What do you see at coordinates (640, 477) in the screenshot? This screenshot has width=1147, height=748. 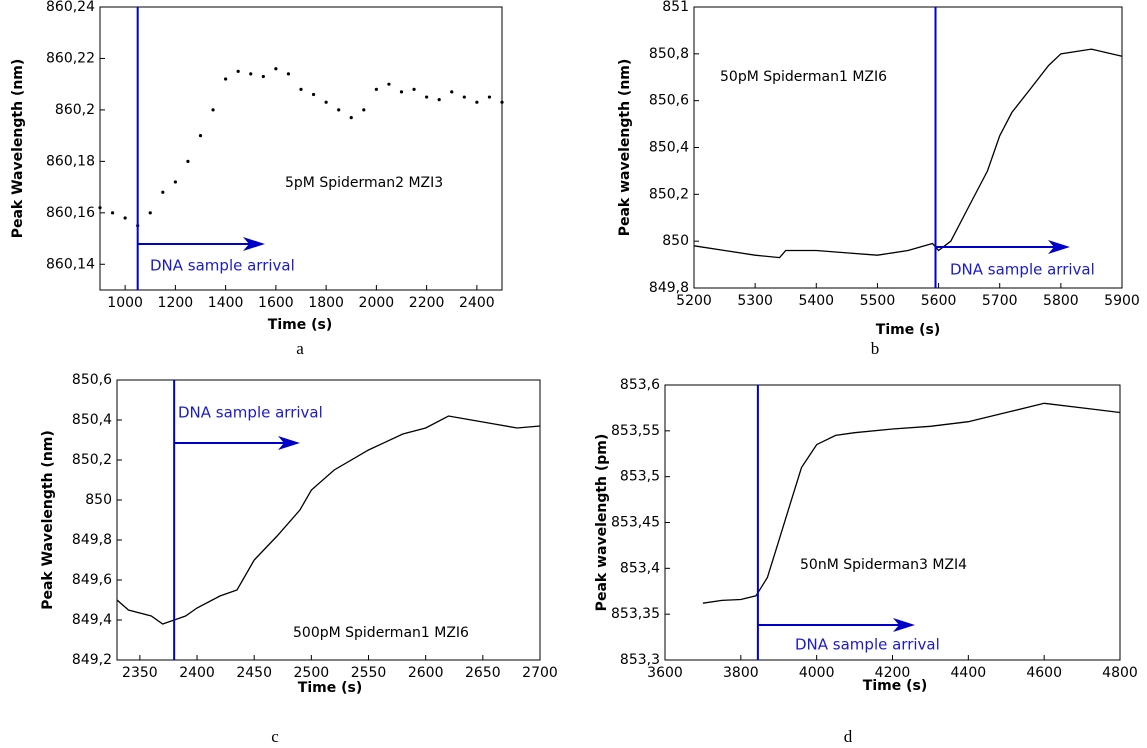 I see `y-tick-label: 853,5` at bounding box center [640, 477].